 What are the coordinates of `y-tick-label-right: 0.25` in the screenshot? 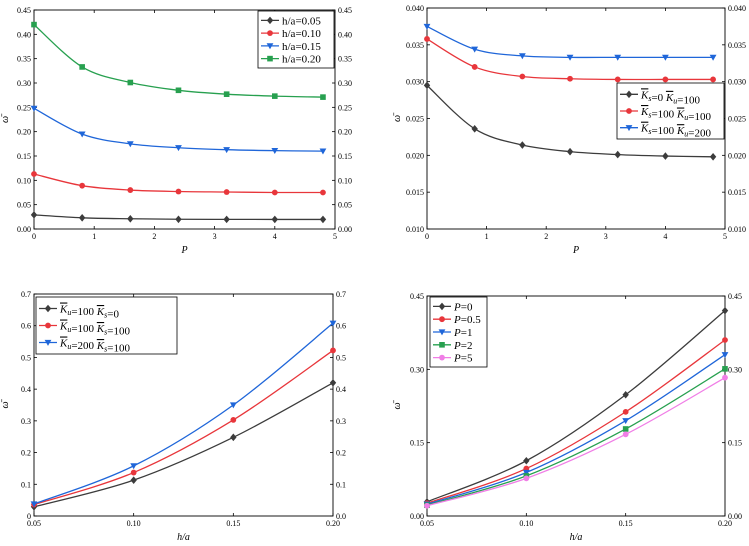 It's located at (345, 107).